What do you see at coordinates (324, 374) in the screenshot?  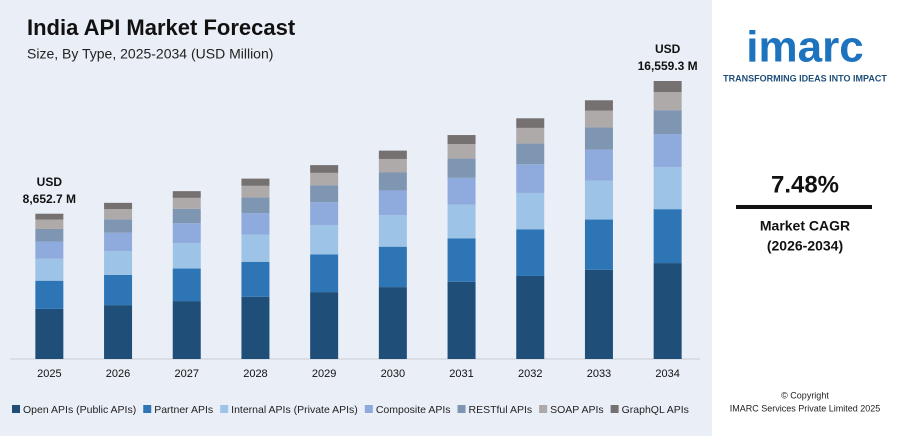 I see `x-tick-label: 2029` at bounding box center [324, 374].